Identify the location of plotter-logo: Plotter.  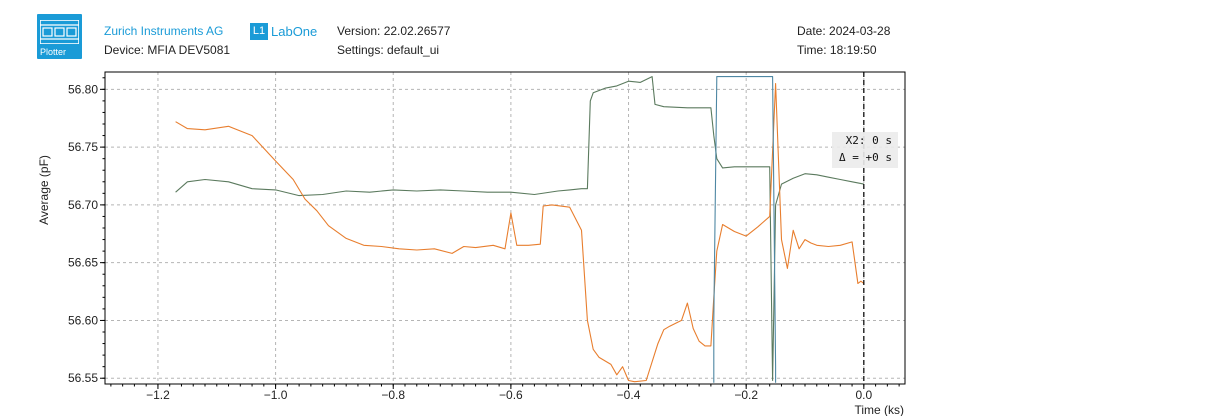
(59, 36).